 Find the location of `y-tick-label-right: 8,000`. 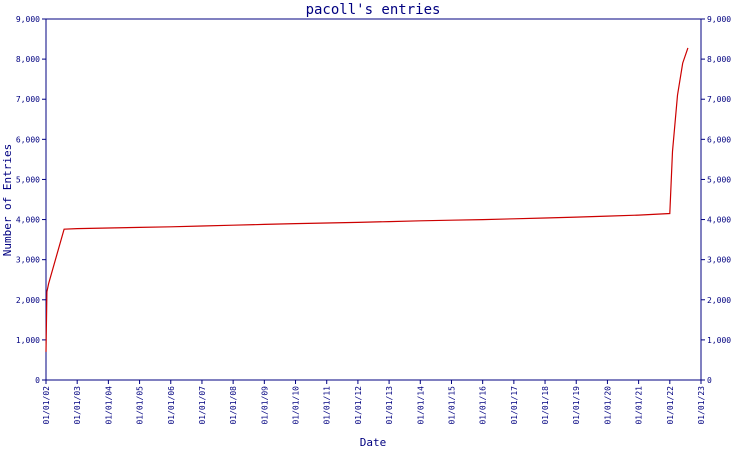

y-tick-label-right: 8,000 is located at coordinates (719, 59).